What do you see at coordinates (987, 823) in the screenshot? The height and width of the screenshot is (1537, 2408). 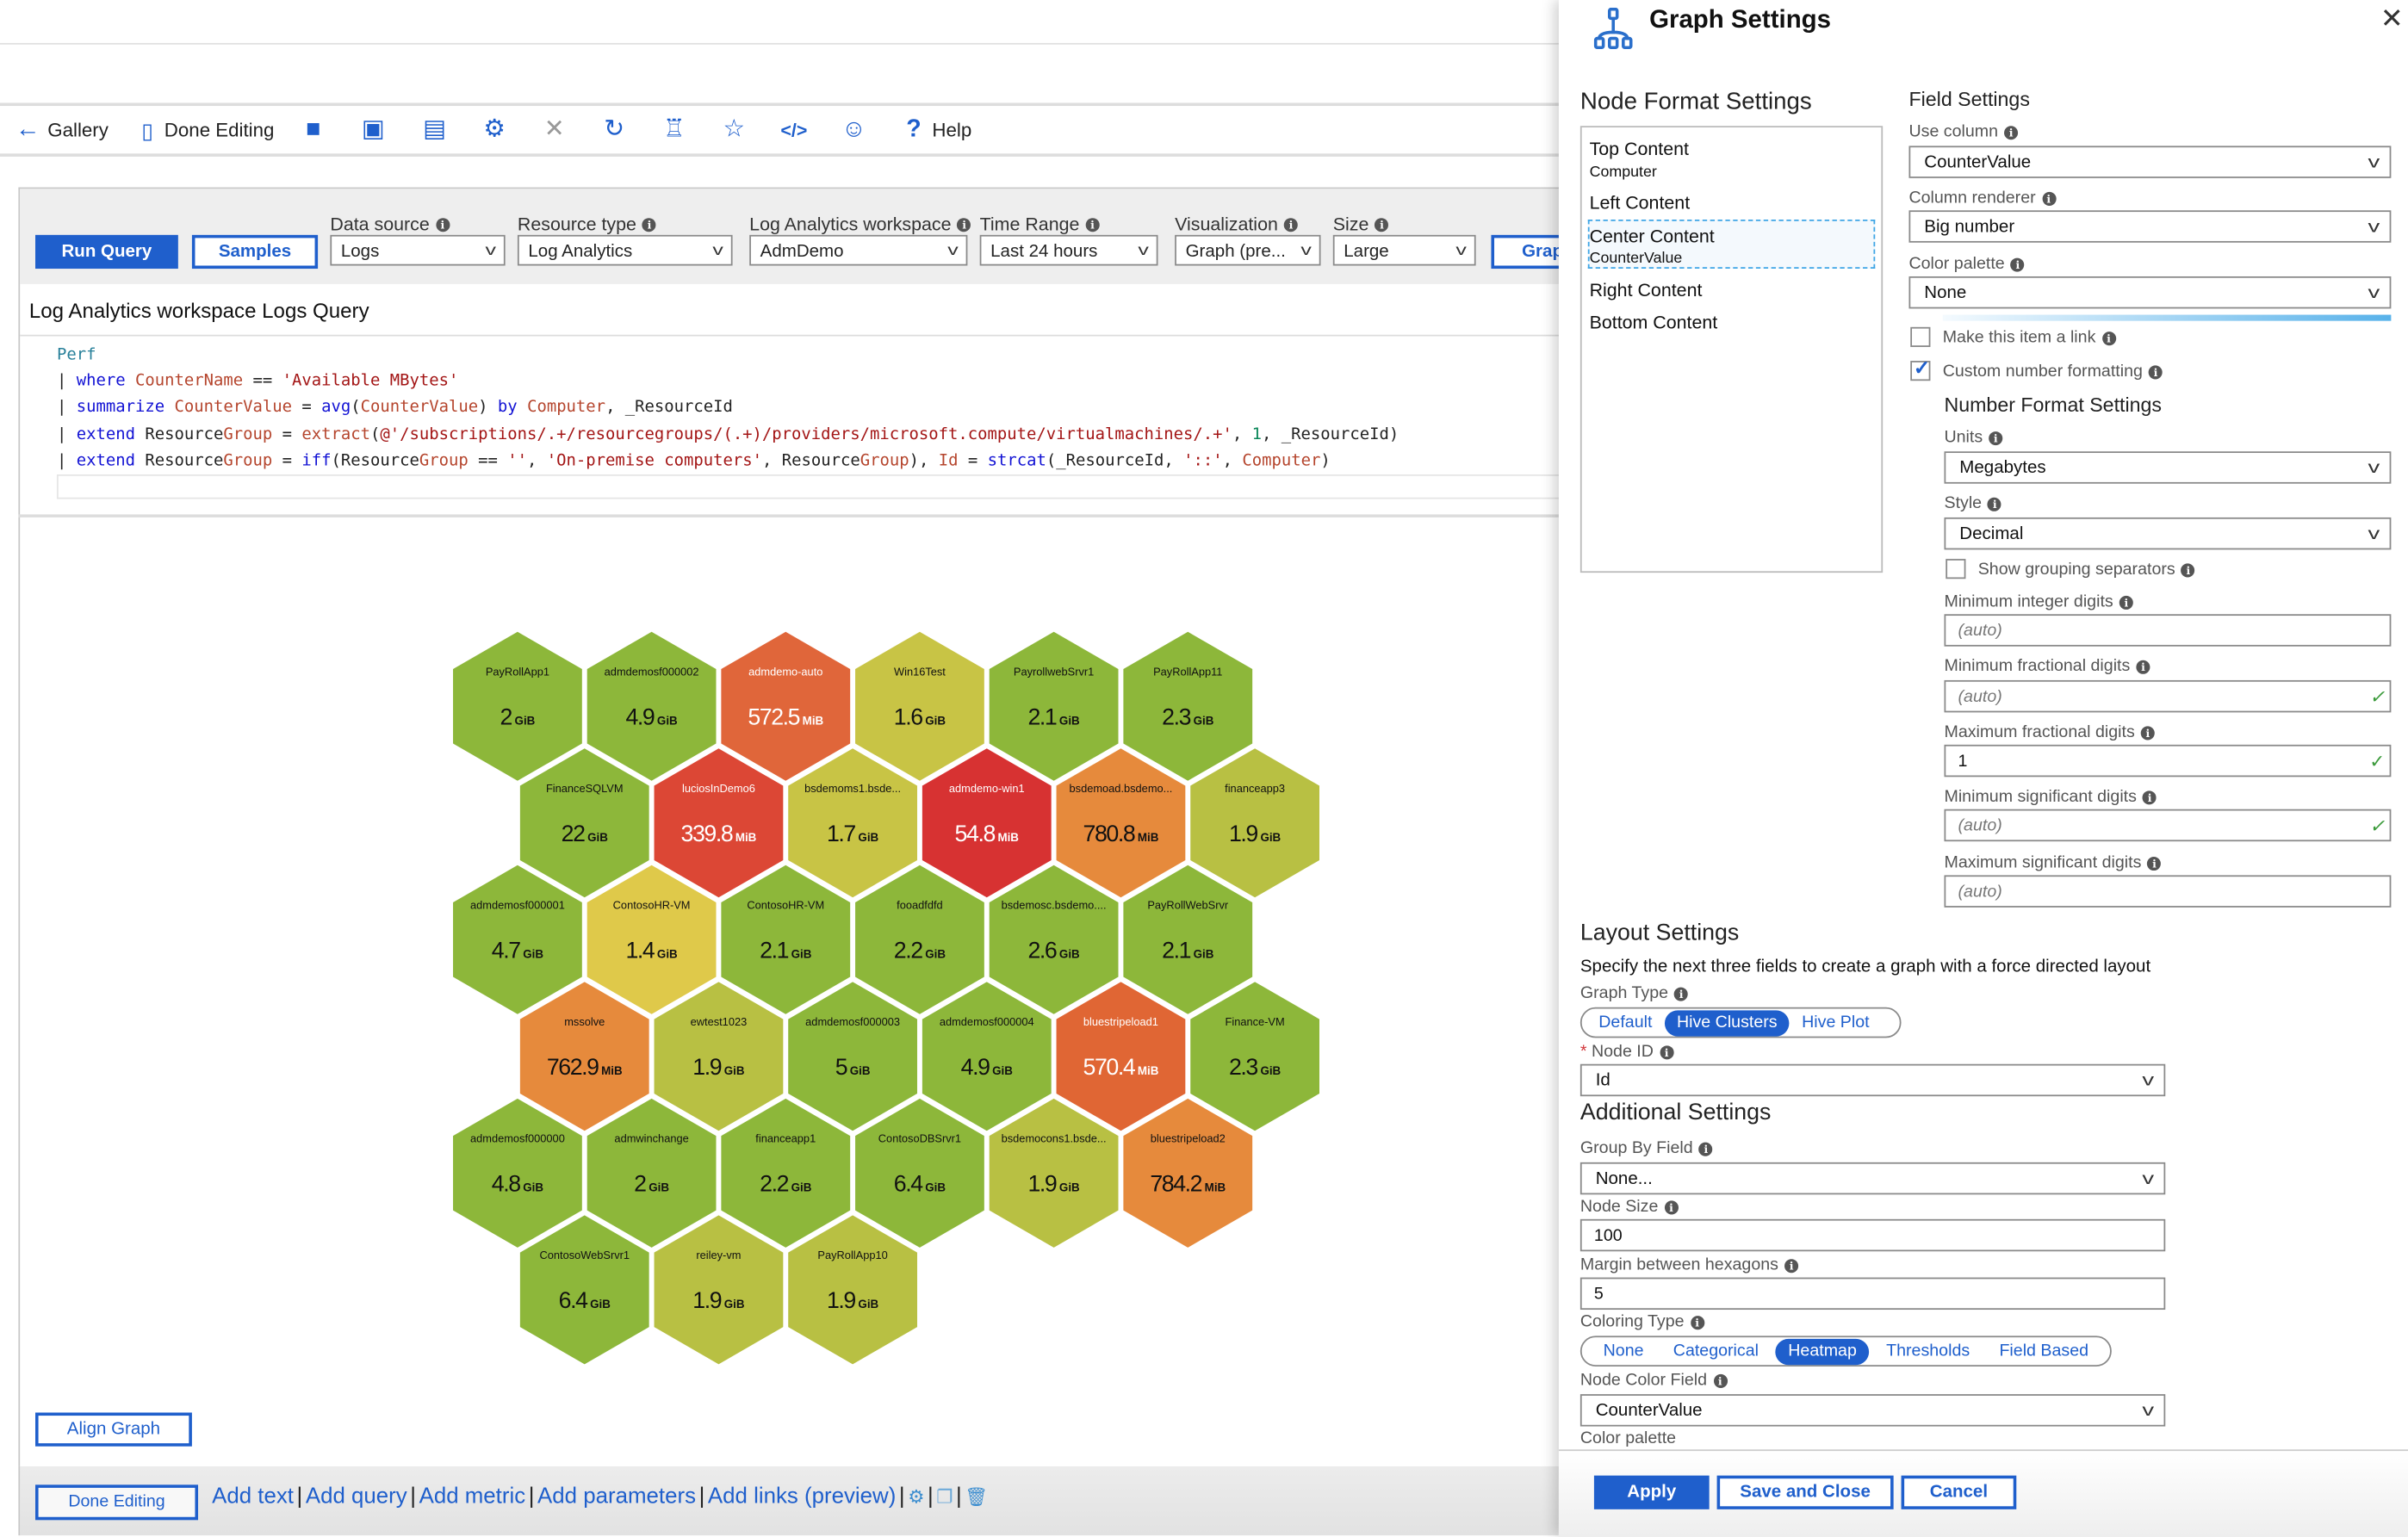 I see `hex-node: admdemo-win1 54.8 MiB` at bounding box center [987, 823].